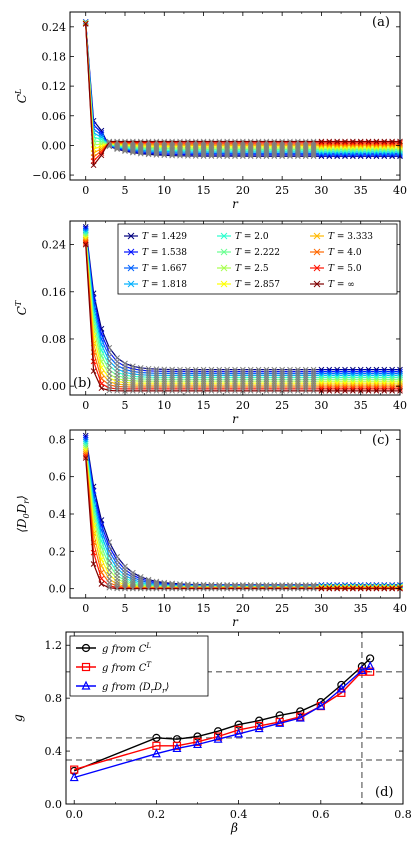  Describe the element at coordinates (54, 386) in the screenshot. I see `panel-b-ytick-label: 0.00` at that location.